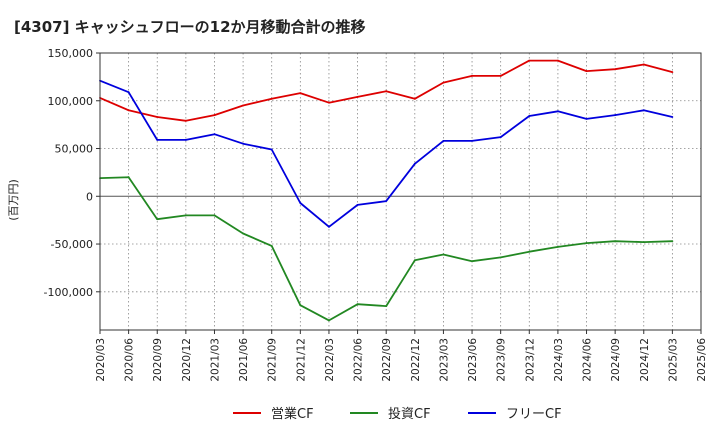 The image size is (720, 440). Describe the element at coordinates (534, 414) in the screenshot. I see `legend-label-3: フリーCF` at that location.